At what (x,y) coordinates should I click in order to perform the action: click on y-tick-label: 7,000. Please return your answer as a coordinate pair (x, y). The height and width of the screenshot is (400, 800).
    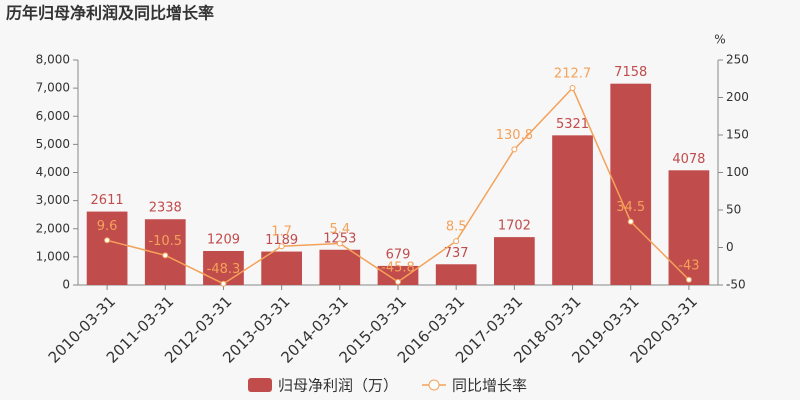
    Looking at the image, I should click on (53, 88).